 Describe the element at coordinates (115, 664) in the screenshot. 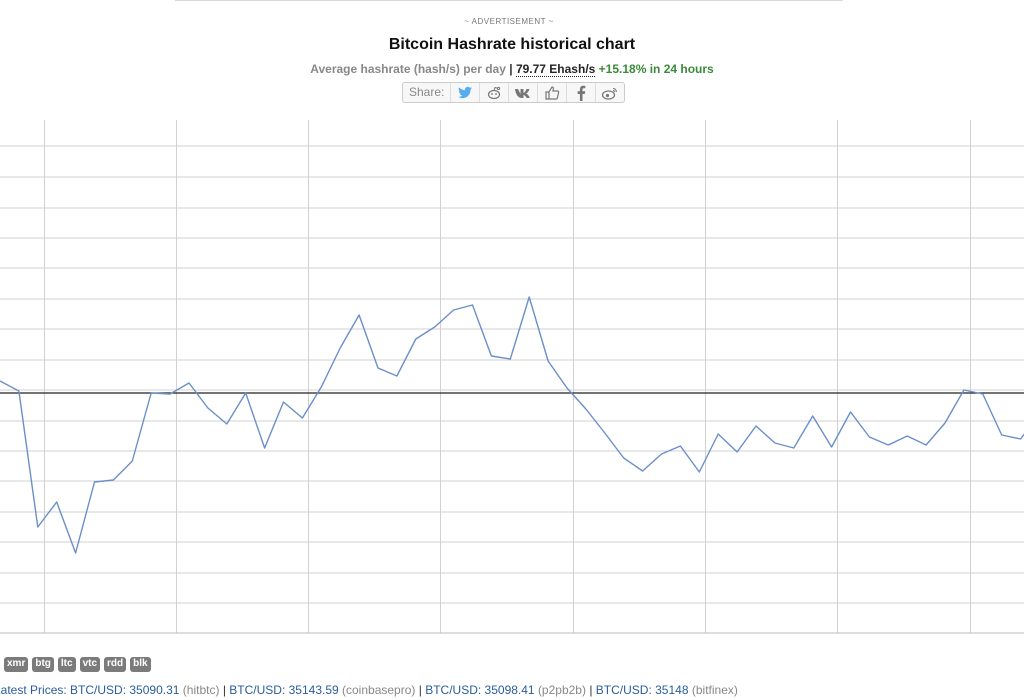

I see `coin-tag-rdd: rdd` at that location.